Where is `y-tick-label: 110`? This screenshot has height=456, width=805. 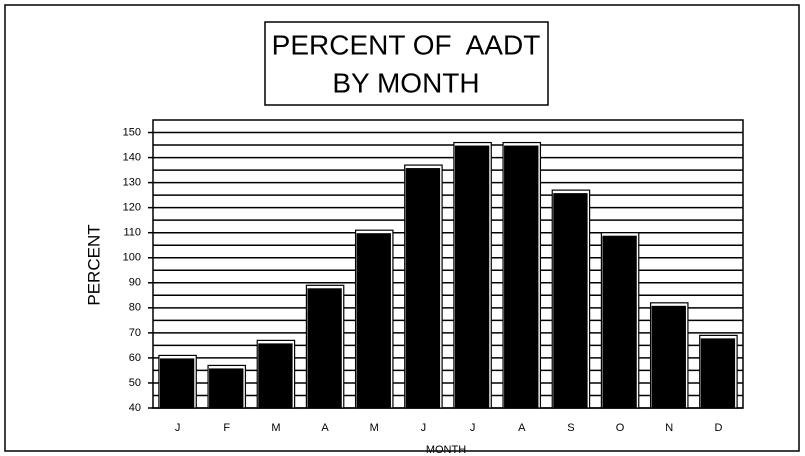 y-tick-label: 110 is located at coordinates (132, 233).